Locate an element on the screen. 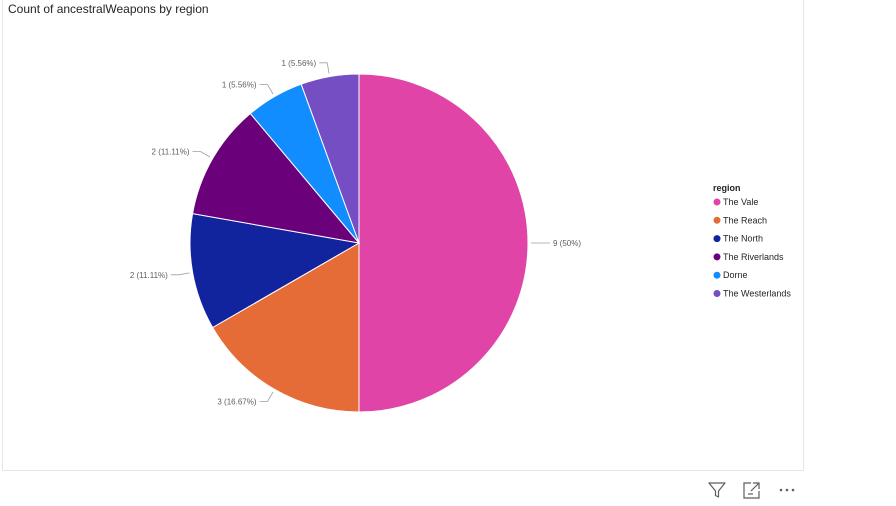 This screenshot has height=506, width=896. filter-icon is located at coordinates (717, 490).